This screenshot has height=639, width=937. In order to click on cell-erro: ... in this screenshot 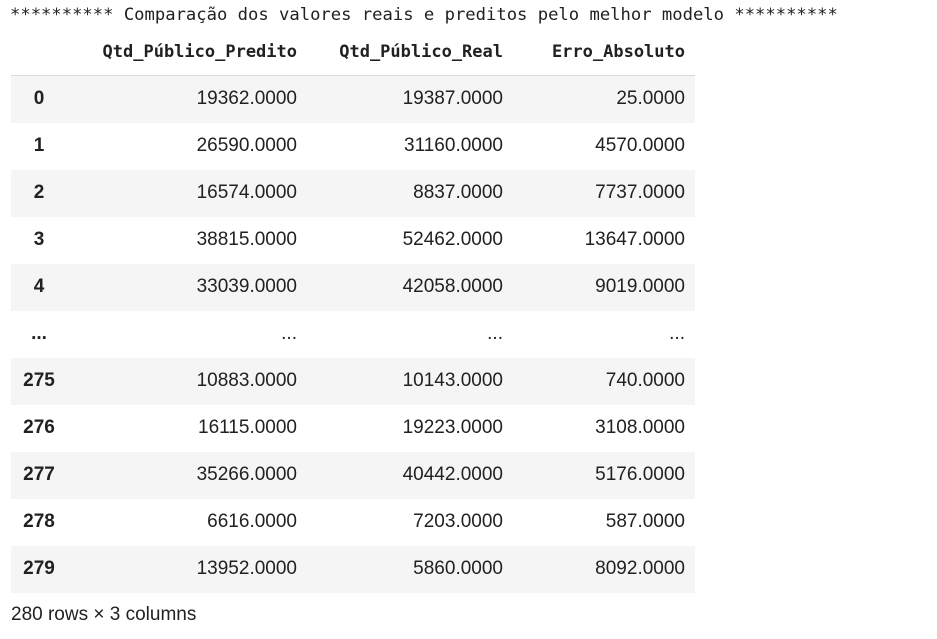, I will do `click(677, 333)`.